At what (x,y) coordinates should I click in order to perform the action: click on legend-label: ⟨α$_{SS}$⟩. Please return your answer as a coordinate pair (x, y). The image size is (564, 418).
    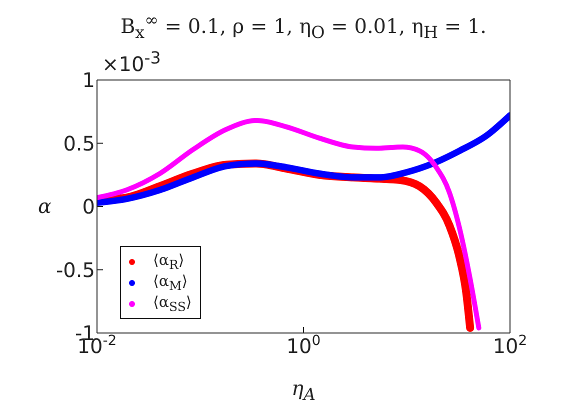
    Looking at the image, I should click on (172, 303).